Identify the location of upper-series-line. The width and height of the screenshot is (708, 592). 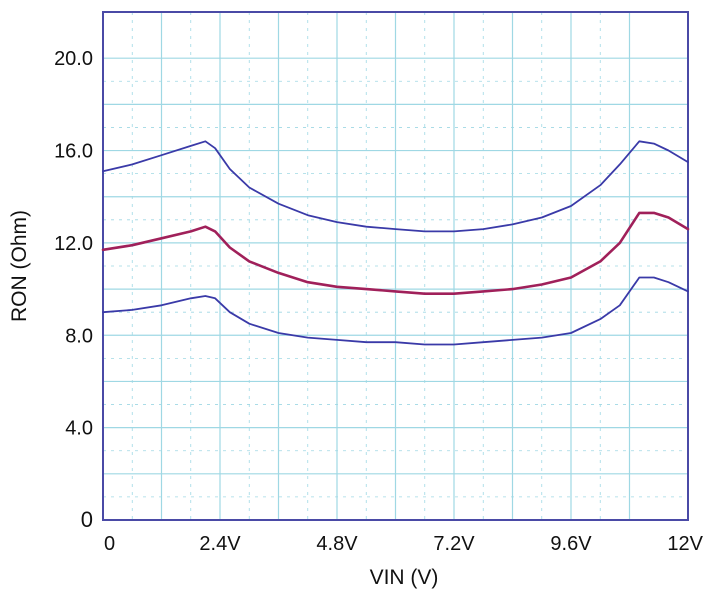
(395, 186).